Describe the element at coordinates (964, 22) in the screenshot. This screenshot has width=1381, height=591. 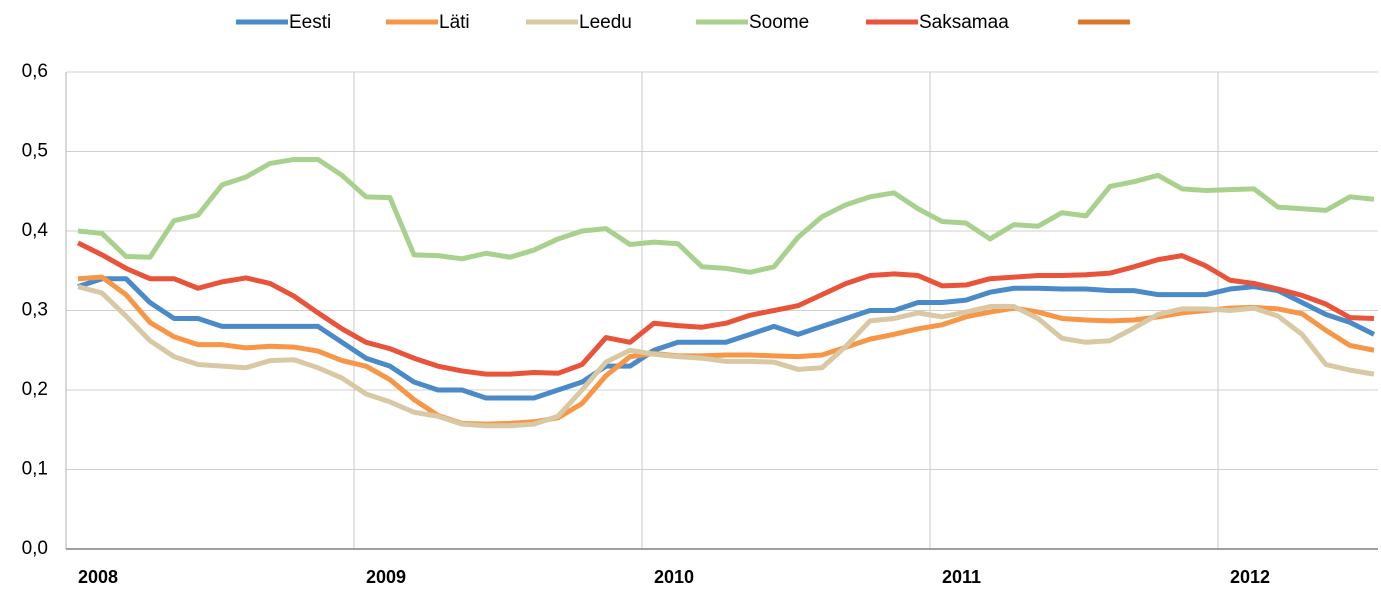
I see `legend-label: Saksamaa` at that location.